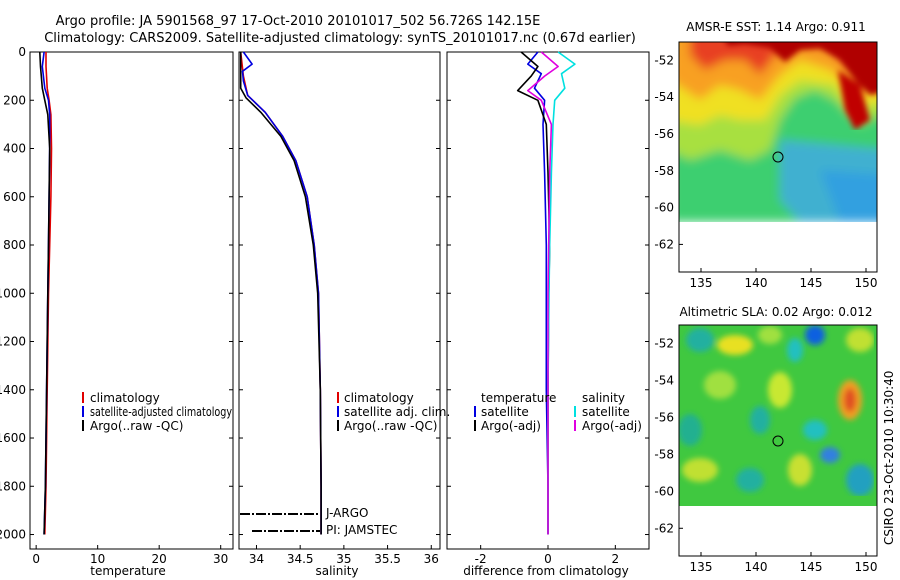 The width and height of the screenshot is (900, 580). Describe the element at coordinates (14, 149) in the screenshot. I see `y-tick-label: 400` at that location.